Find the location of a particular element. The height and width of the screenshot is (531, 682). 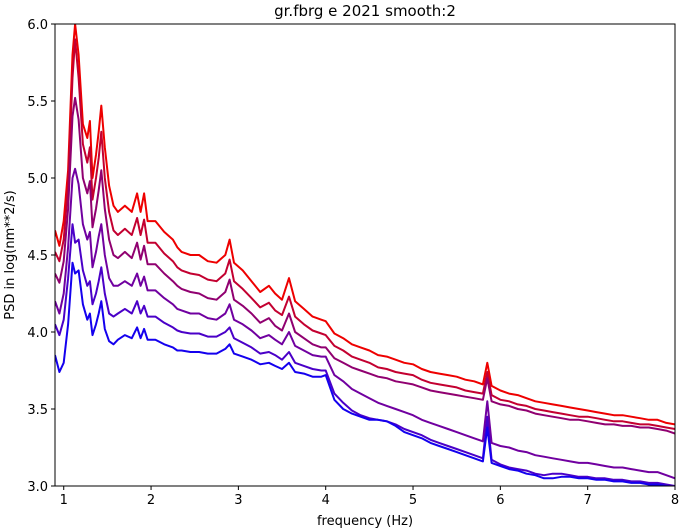

y-tick-label: 5.0 is located at coordinates (37, 179).